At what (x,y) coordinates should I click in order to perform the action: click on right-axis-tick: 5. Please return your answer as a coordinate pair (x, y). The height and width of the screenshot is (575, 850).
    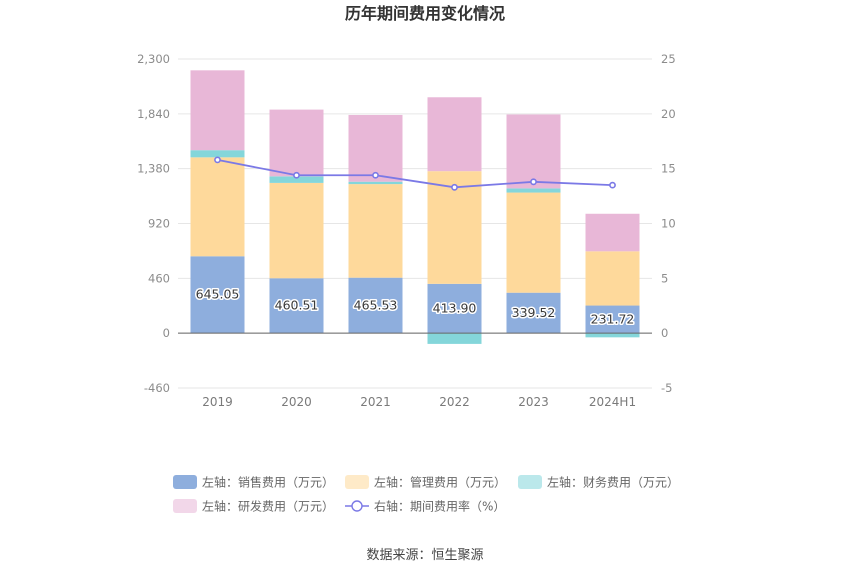
    Looking at the image, I should click on (664, 278).